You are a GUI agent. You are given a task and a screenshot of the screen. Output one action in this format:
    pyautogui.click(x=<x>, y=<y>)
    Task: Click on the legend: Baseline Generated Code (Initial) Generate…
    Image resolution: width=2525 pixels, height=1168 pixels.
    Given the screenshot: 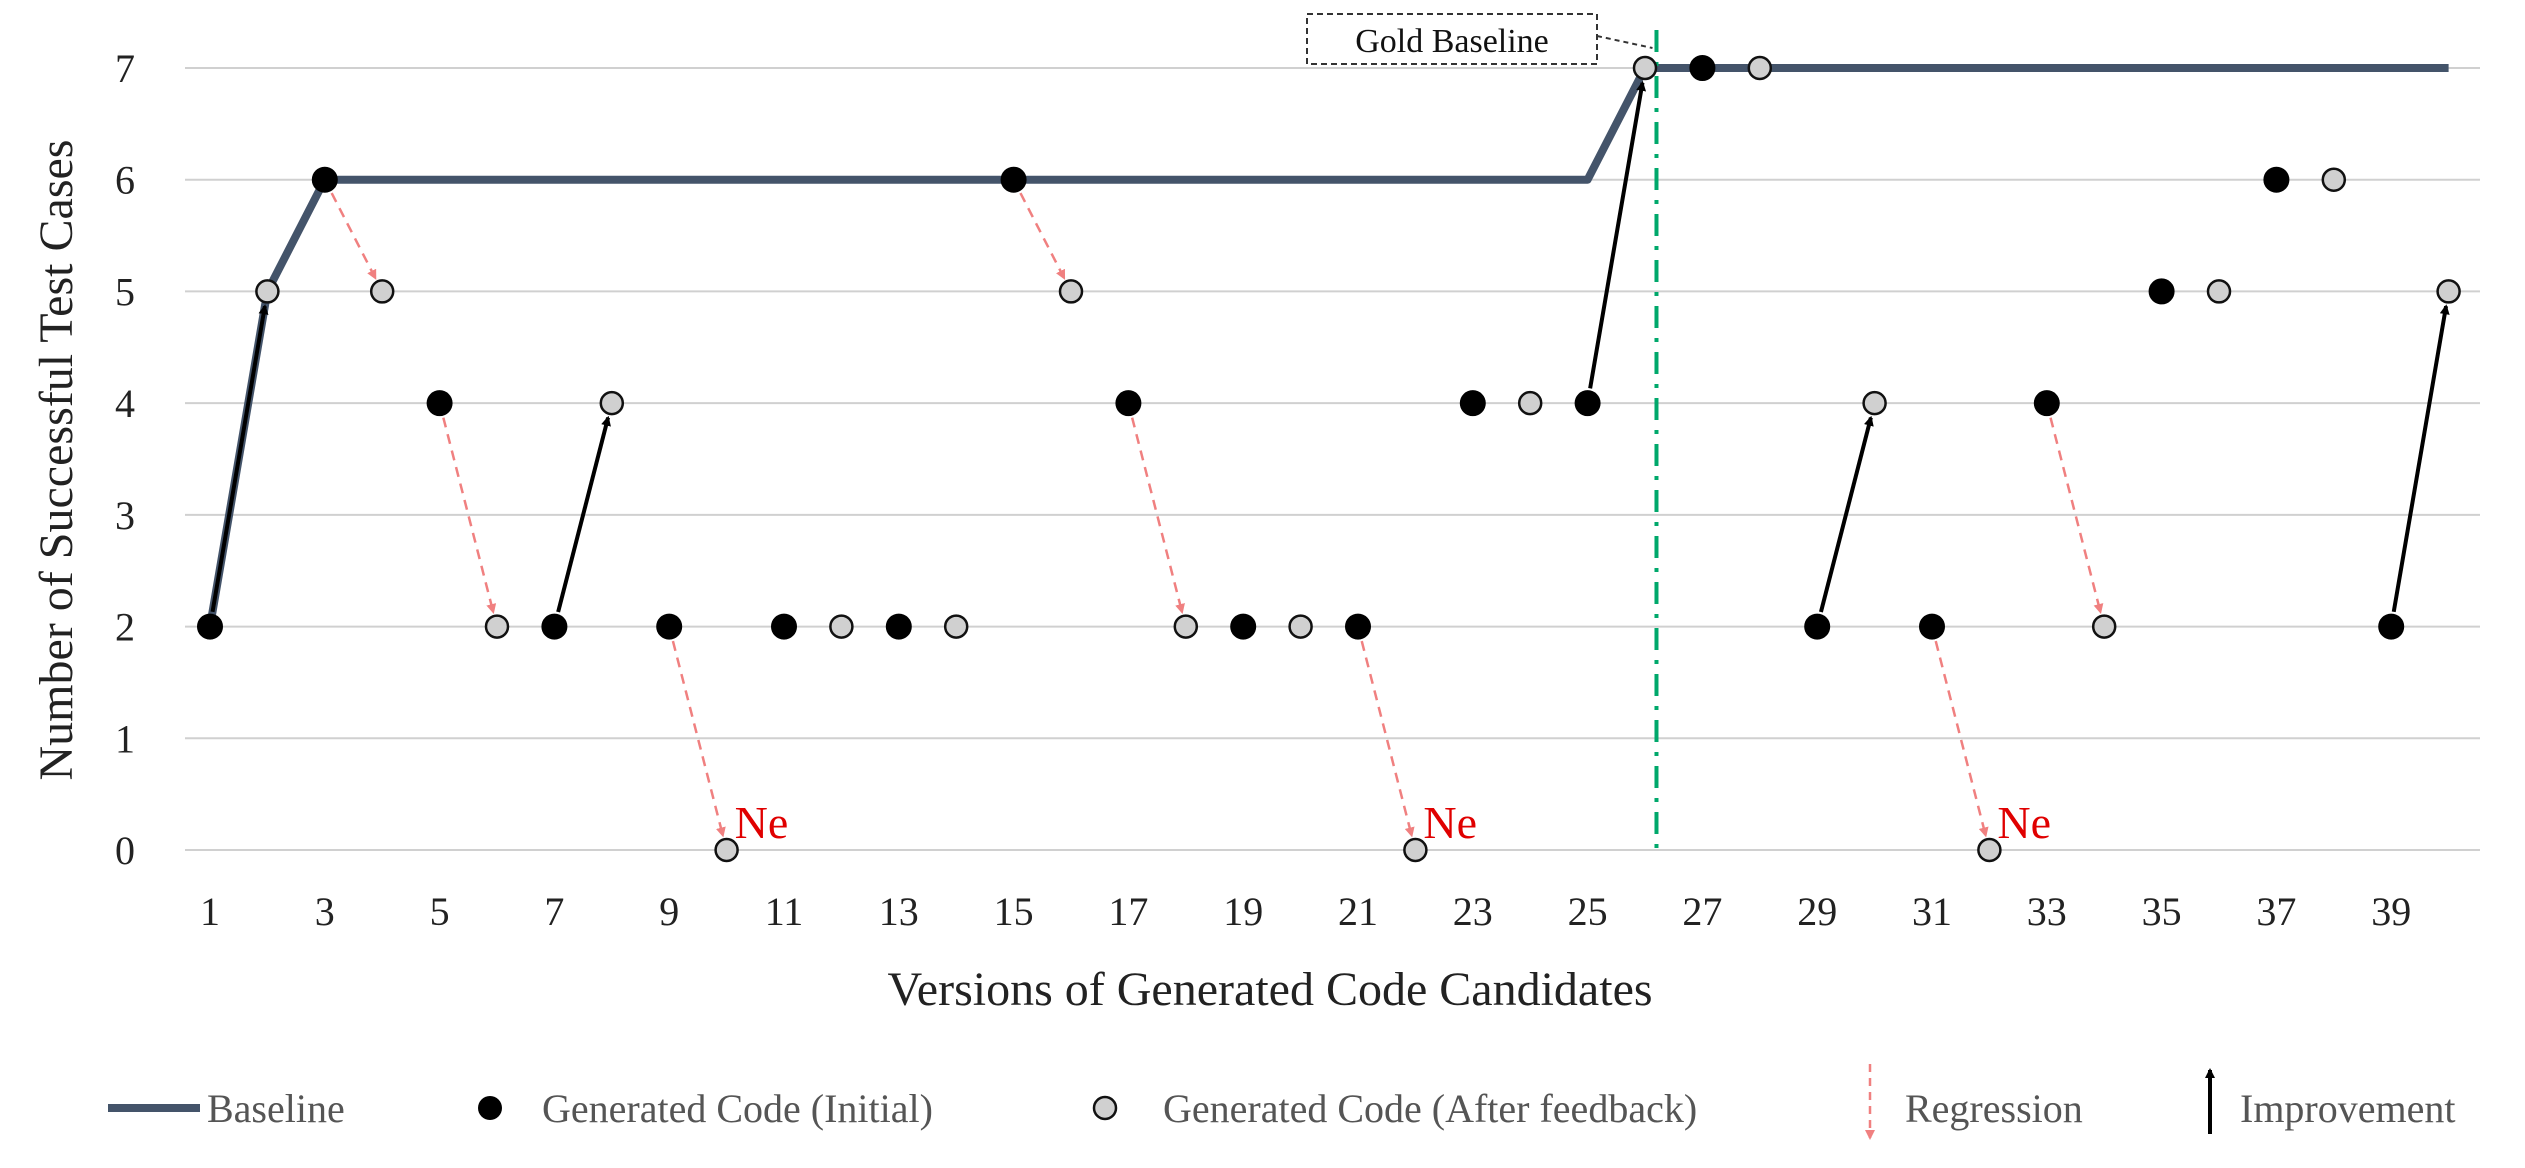 What is the action you would take?
    pyautogui.click(x=1282, y=1102)
    